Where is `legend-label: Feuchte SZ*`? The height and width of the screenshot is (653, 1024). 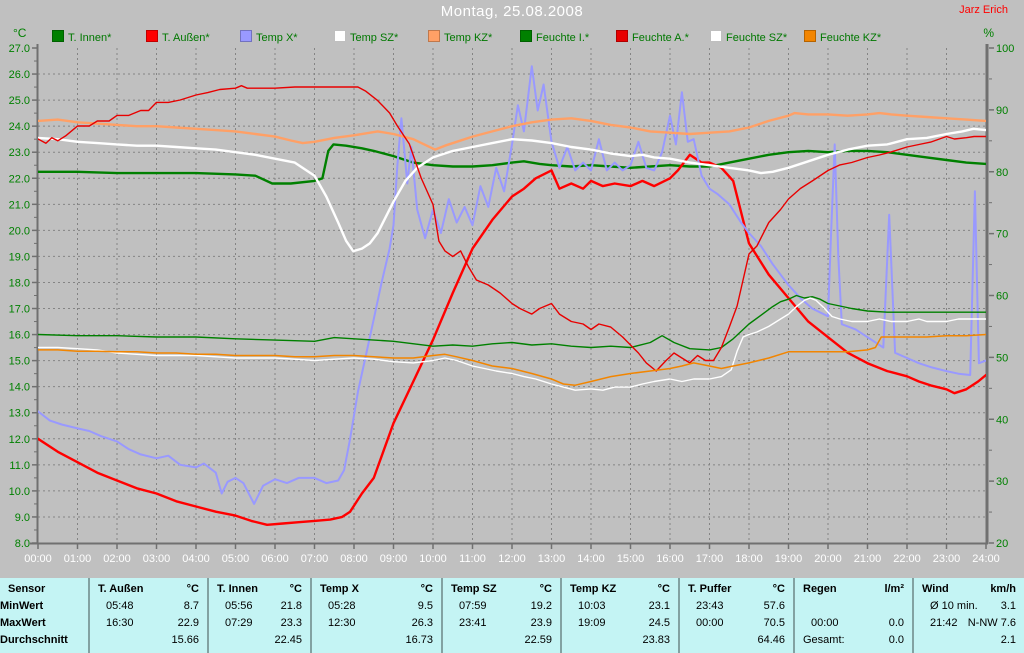 legend-label: Feuchte SZ* is located at coordinates (757, 38).